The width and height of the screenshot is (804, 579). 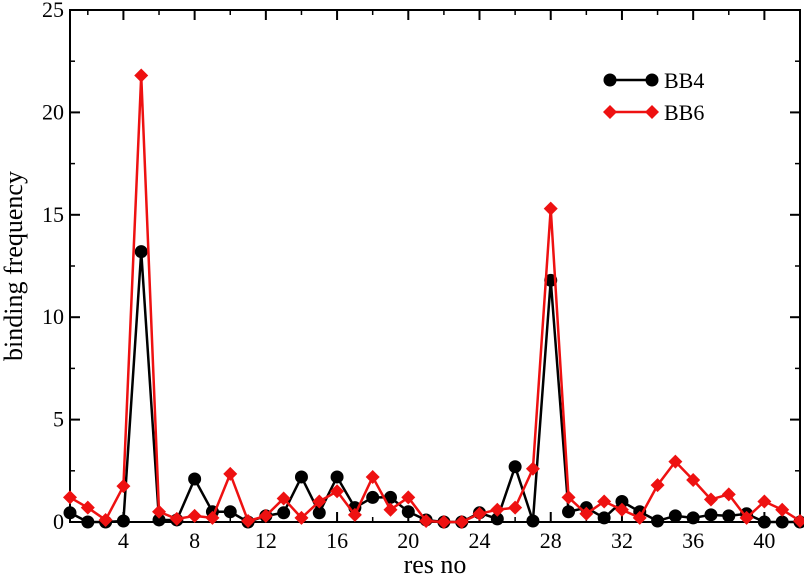 What do you see at coordinates (123, 540) in the screenshot?
I see `x-tick-label: 4` at bounding box center [123, 540].